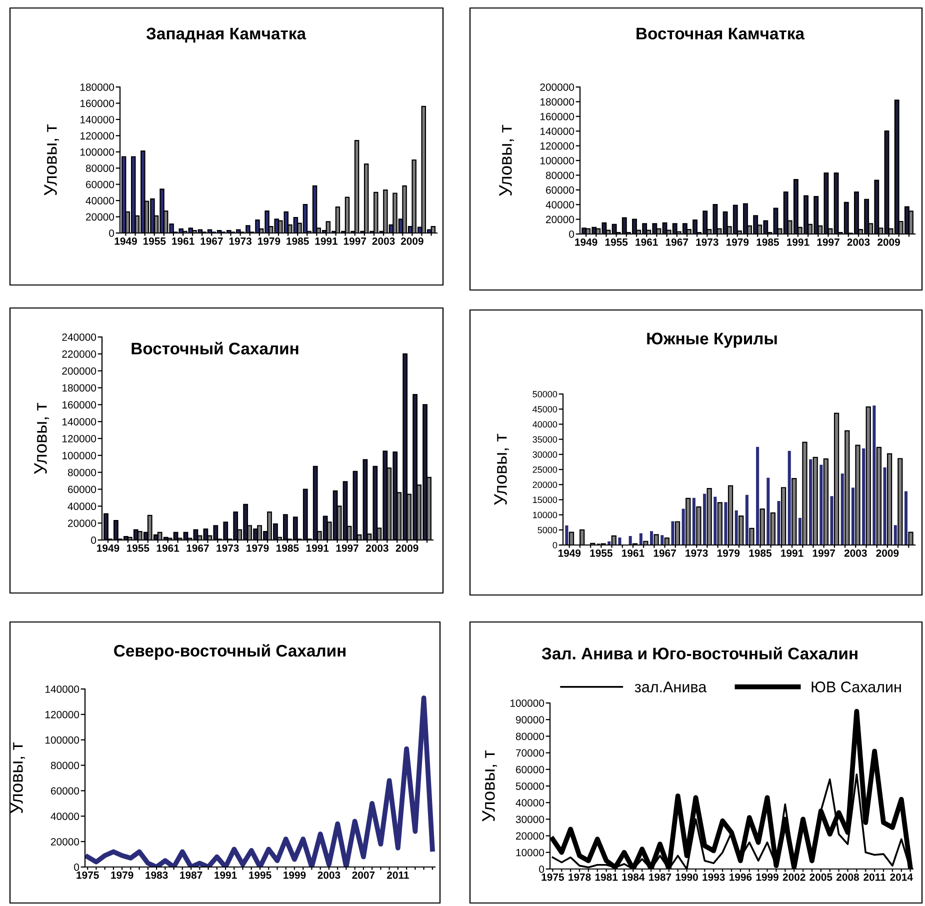  I want to click on chart-title: Восточная Камчатка, so click(720, 34).